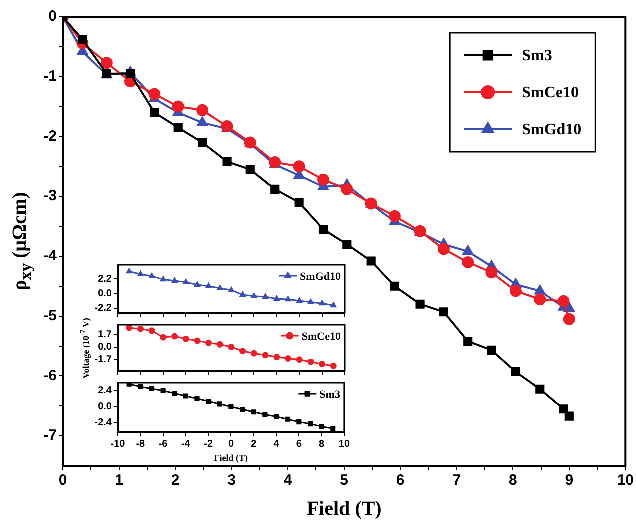 This screenshot has width=636, height=525. I want to click on y-tick-label: -2, so click(50, 136).